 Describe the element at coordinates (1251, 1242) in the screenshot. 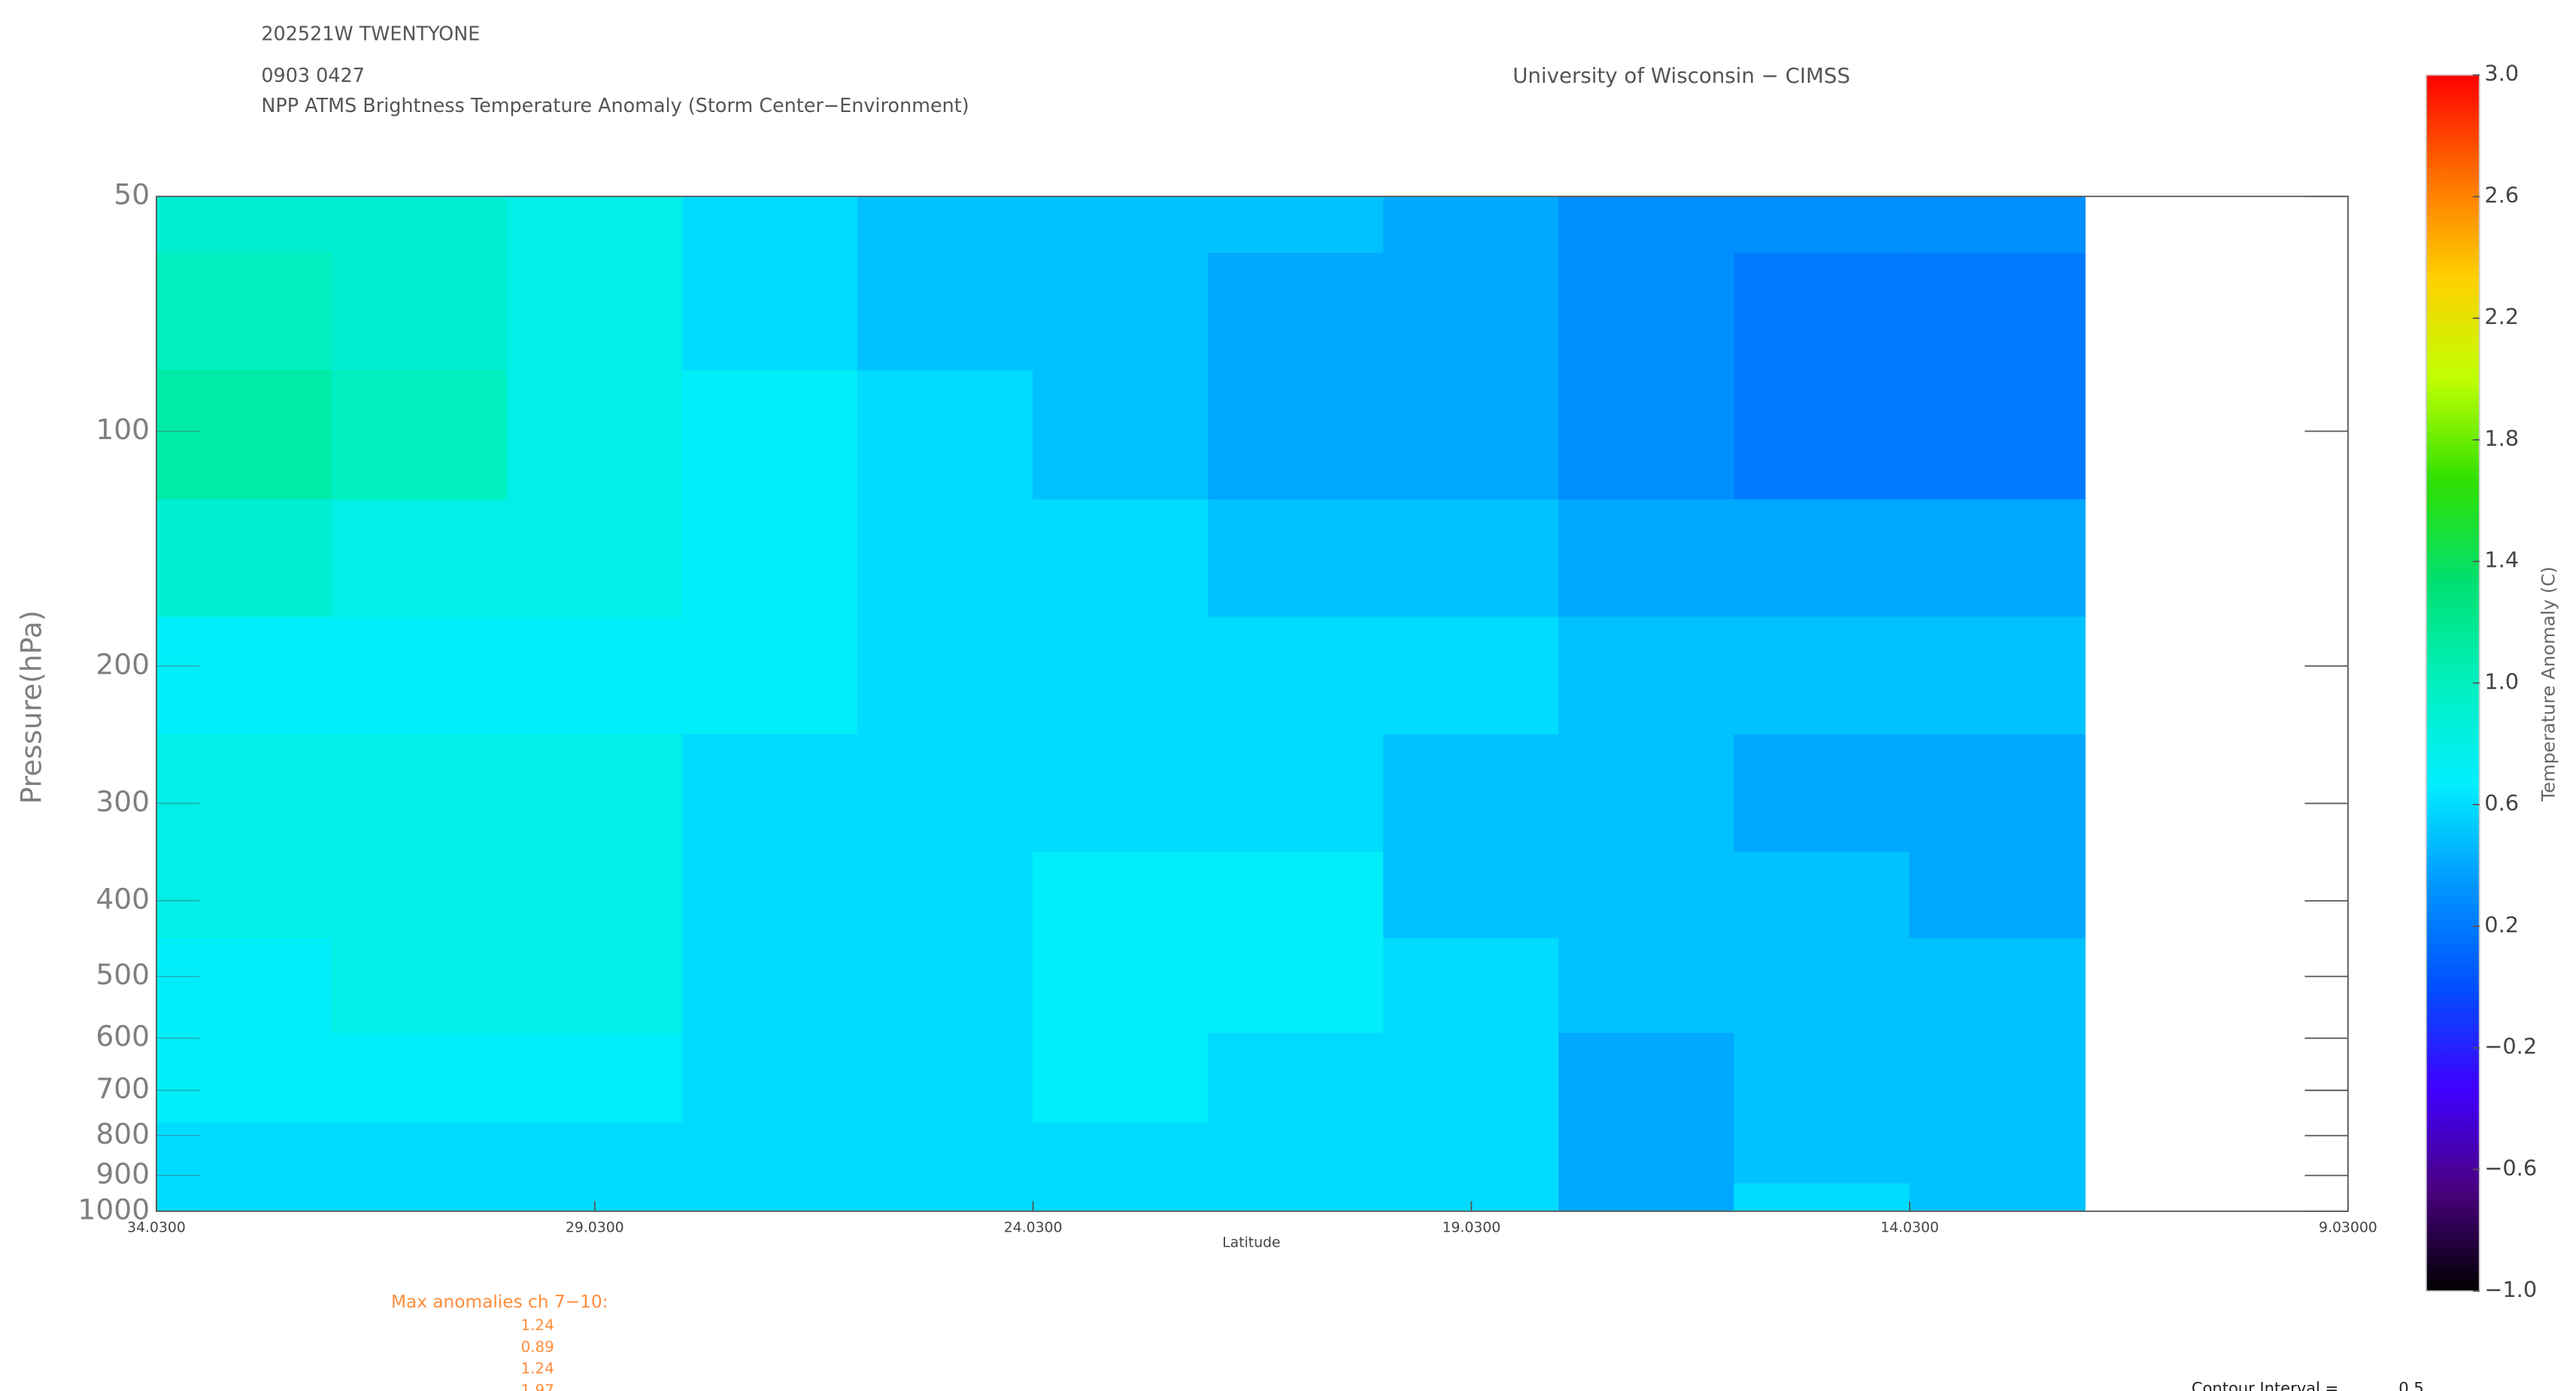

I see `x-axis-label: Latitude` at that location.